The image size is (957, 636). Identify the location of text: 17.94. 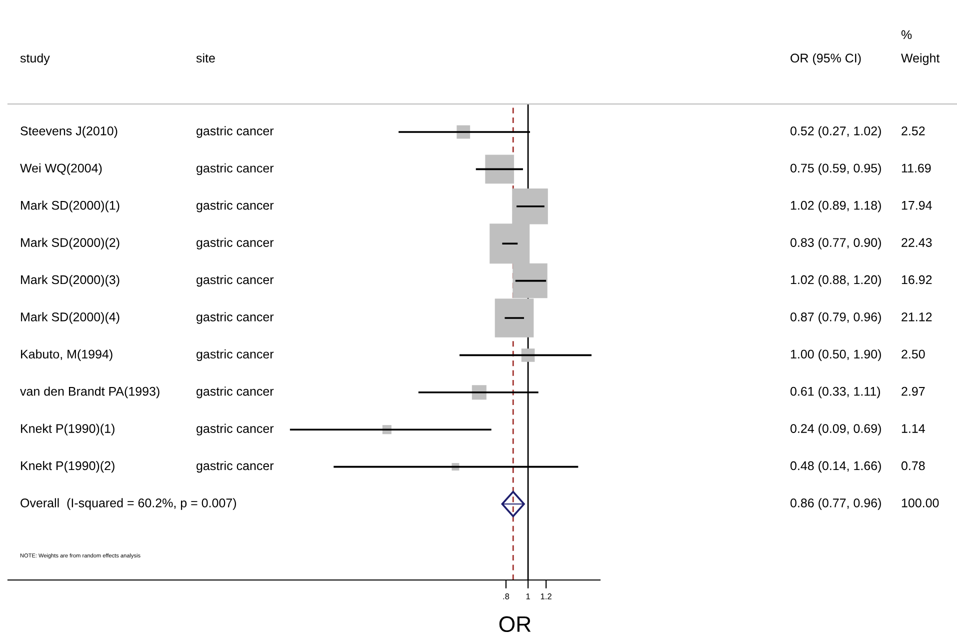
(917, 205).